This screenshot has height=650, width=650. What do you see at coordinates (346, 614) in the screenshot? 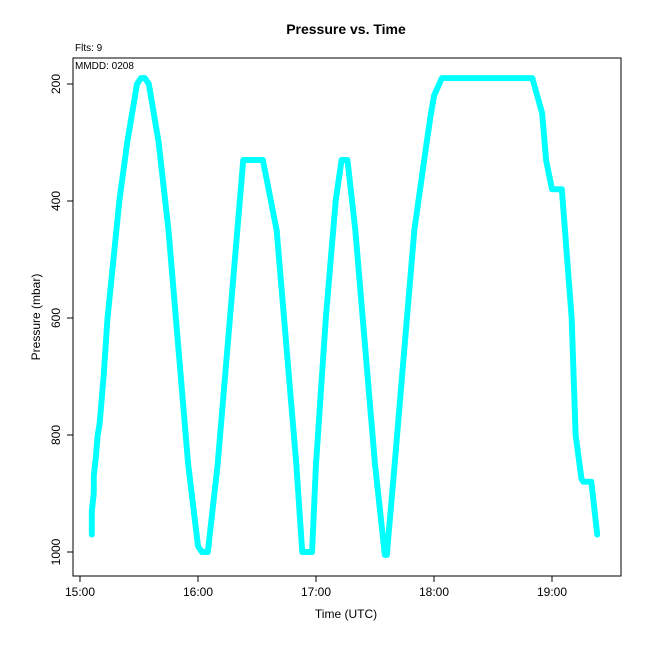
I see `x-axis-label: Time (UTC)` at bounding box center [346, 614].